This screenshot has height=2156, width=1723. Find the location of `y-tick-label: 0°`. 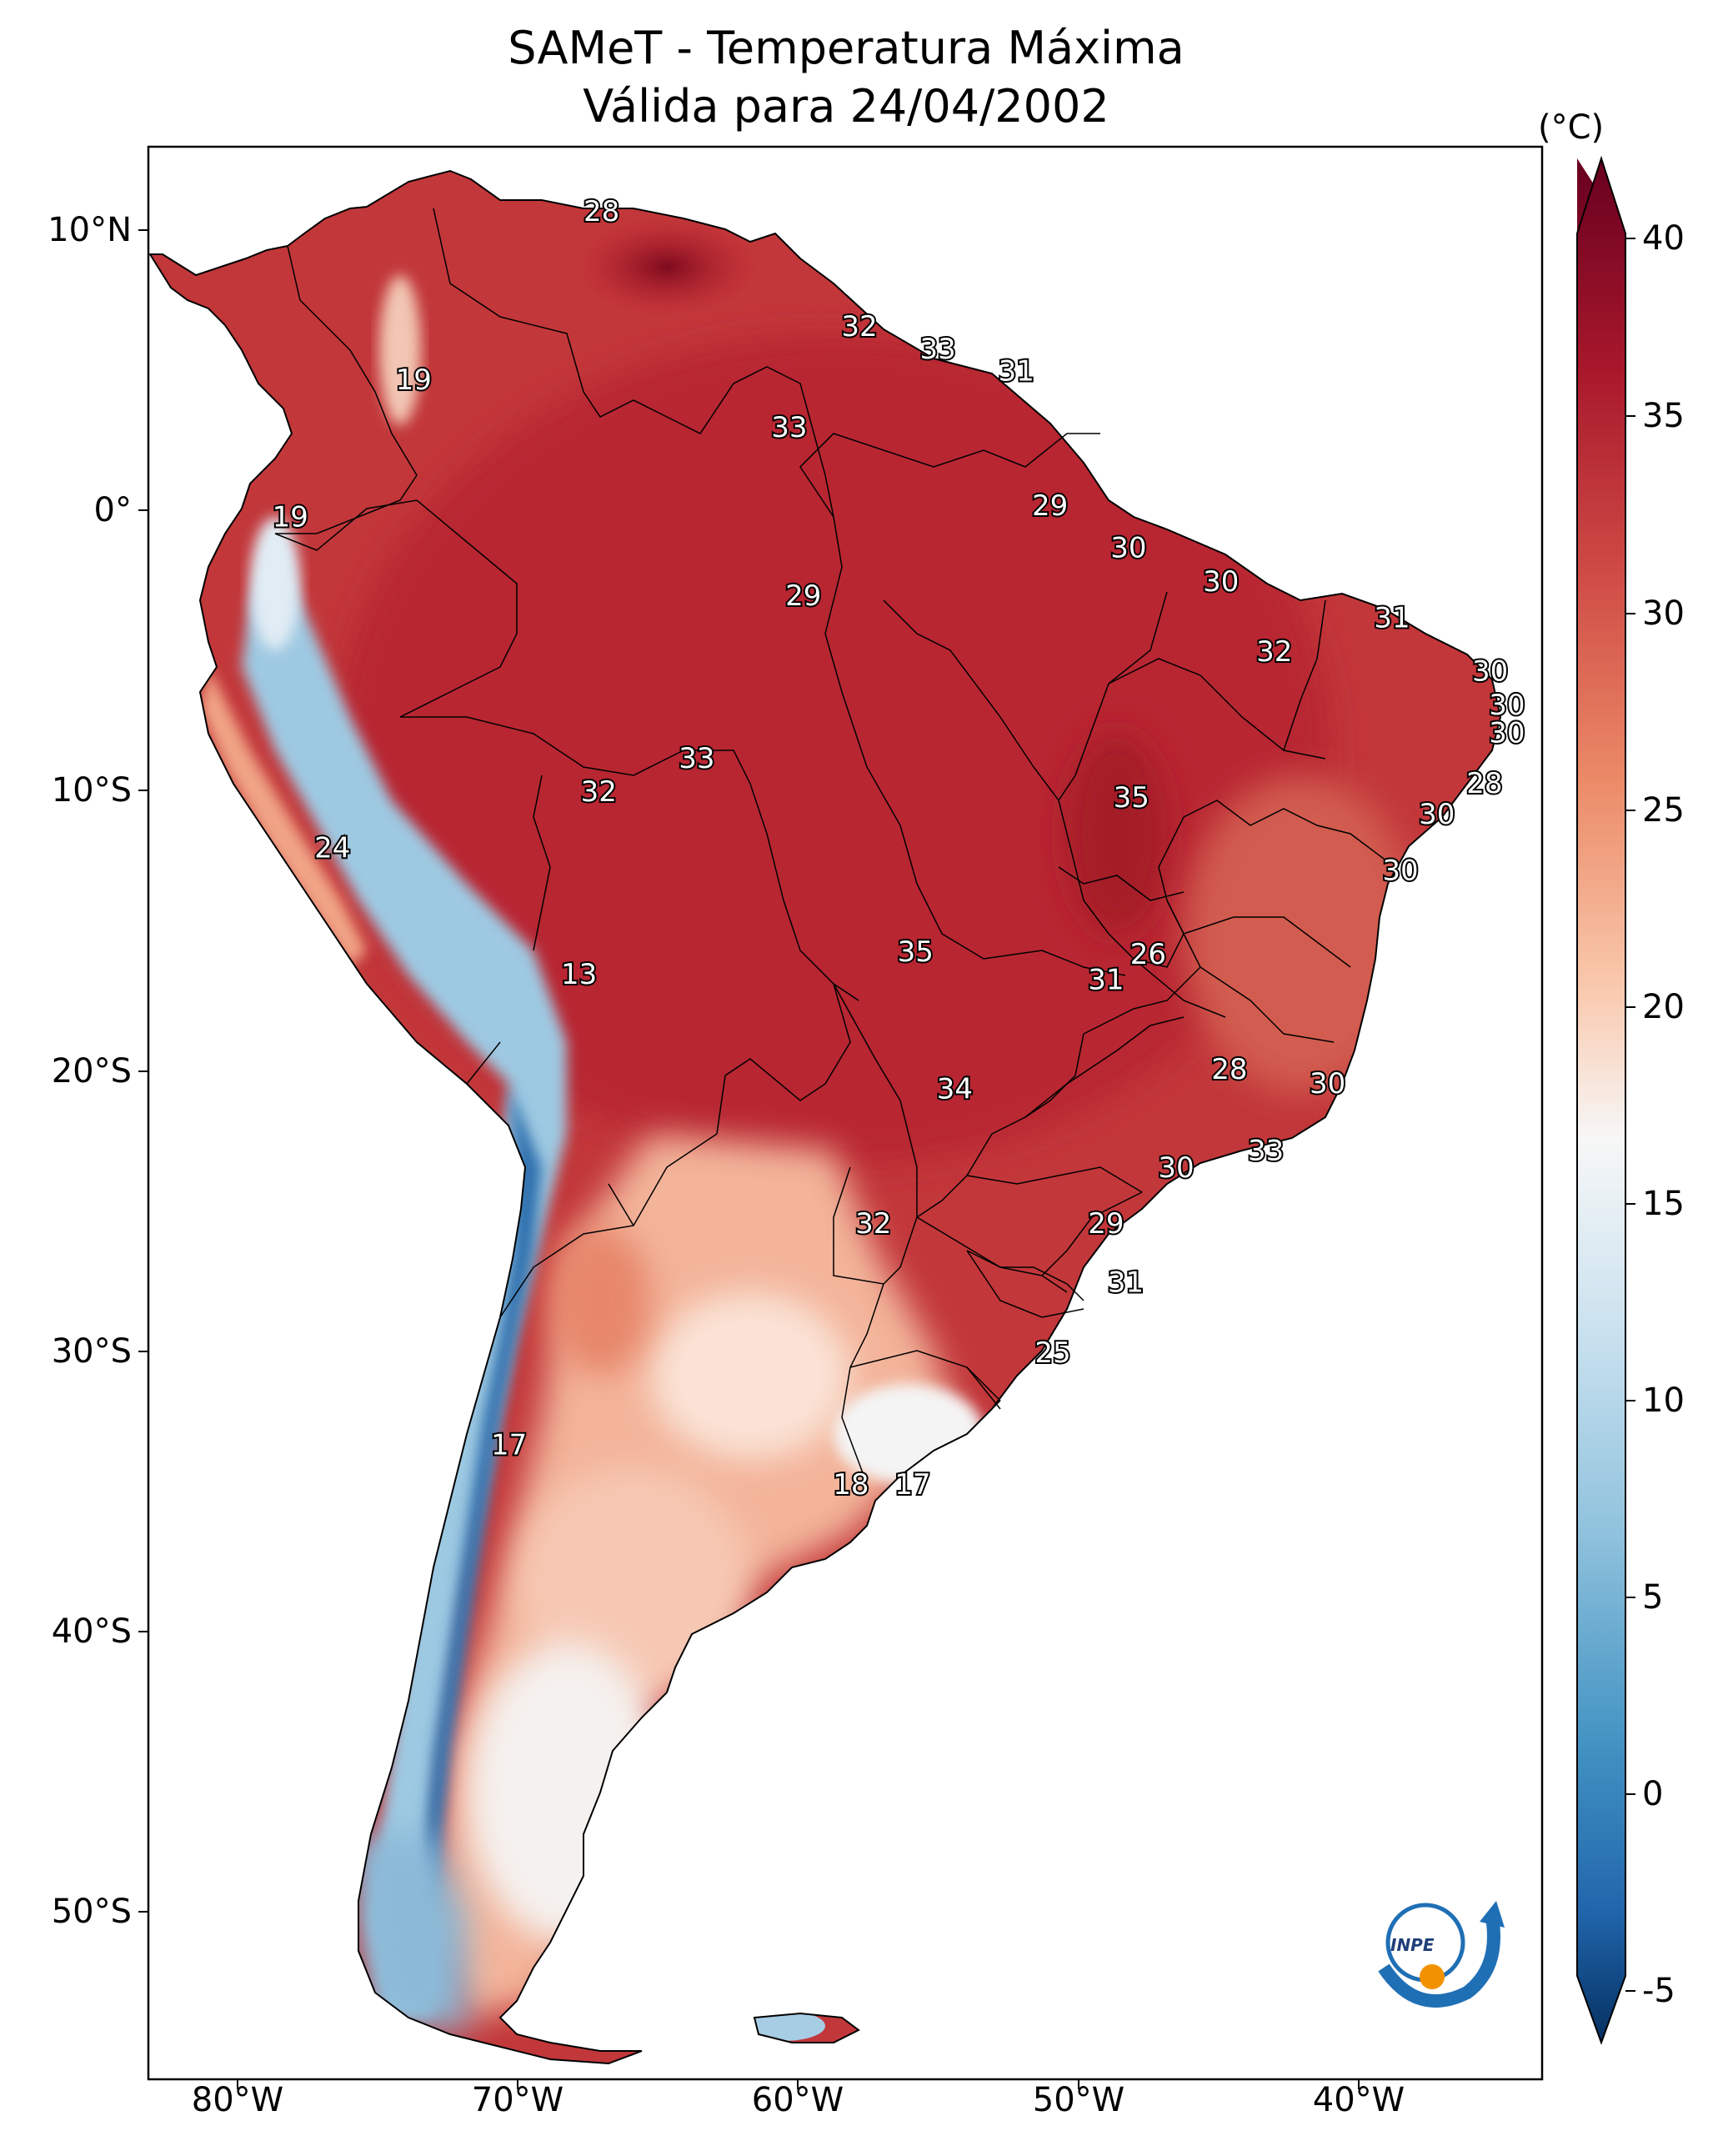

y-tick-label: 0° is located at coordinates (113, 510).